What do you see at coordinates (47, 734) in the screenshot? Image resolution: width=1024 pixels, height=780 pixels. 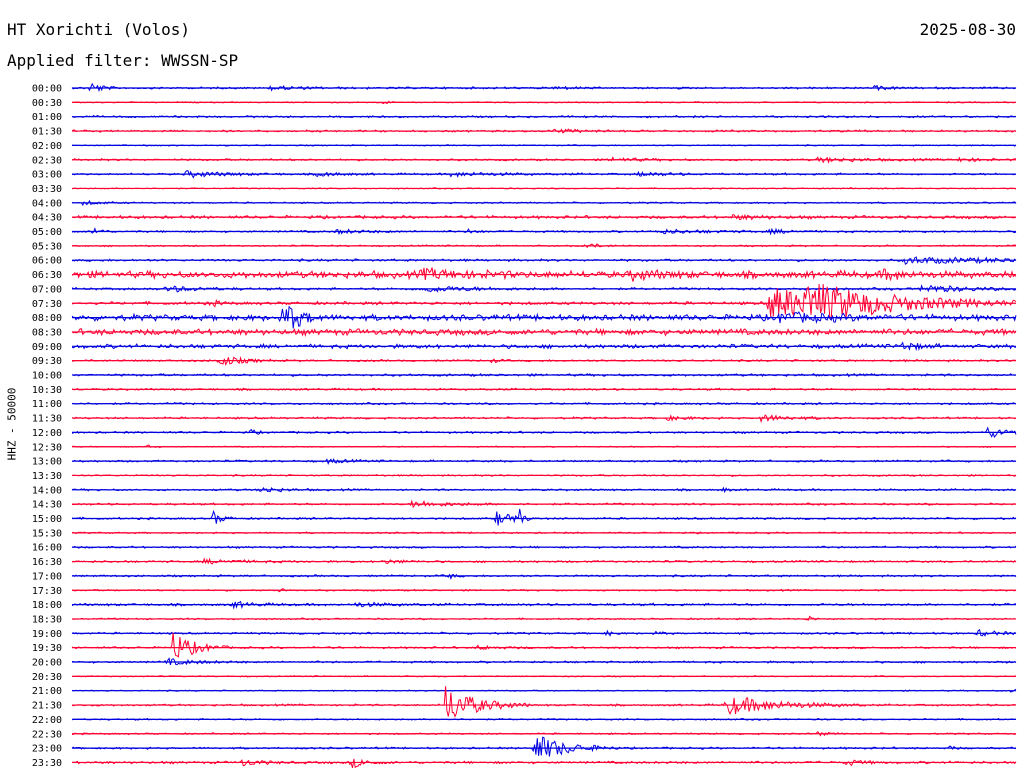 I see `row-time-label: 22:30` at bounding box center [47, 734].